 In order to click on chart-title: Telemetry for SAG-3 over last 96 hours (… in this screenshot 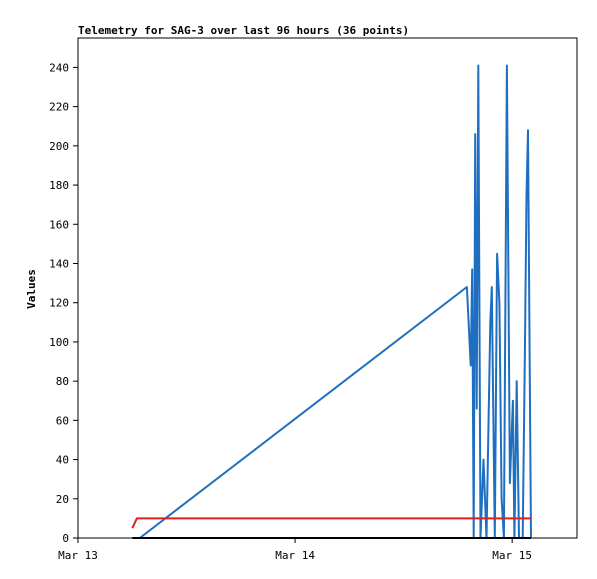, I will do `click(243, 30)`.